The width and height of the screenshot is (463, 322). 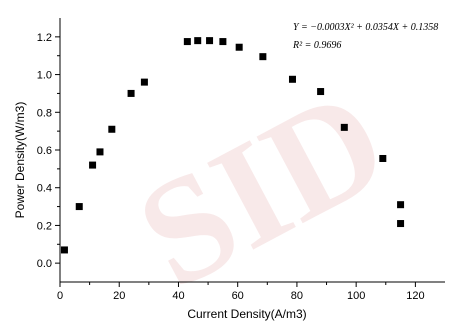 What do you see at coordinates (297, 296) in the screenshot?
I see `x-tick-label: 80` at bounding box center [297, 296].